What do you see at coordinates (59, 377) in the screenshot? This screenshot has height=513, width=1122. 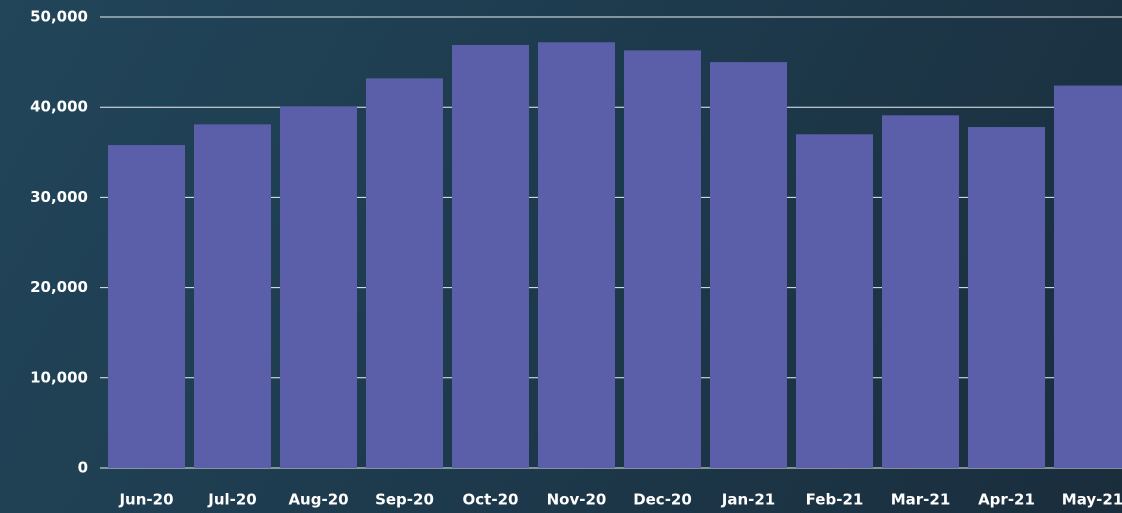 I see `y-tick-label: 10,000` at bounding box center [59, 377].